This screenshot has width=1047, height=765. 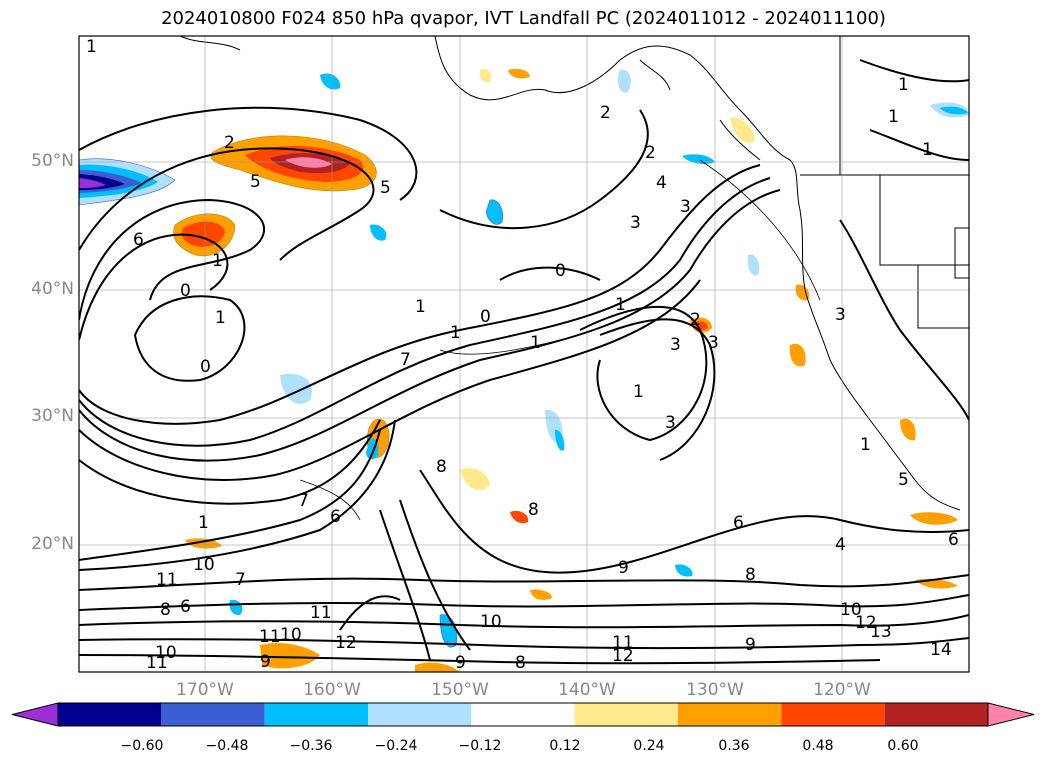 I want to click on colorbar-tick: −0.48, so click(x=227, y=746).